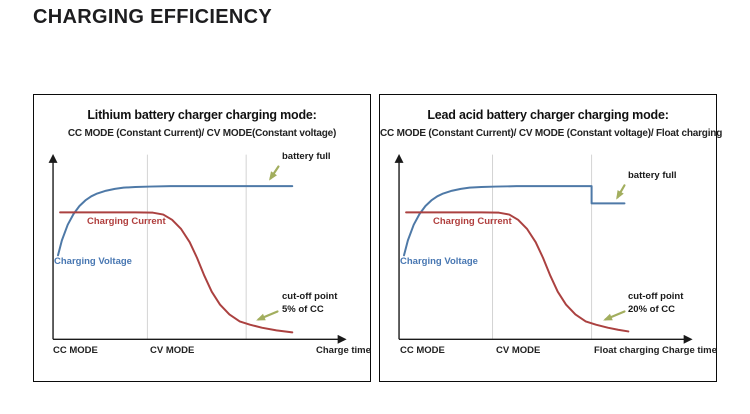  I want to click on cutoff-label-line2: 5% of CC, so click(303, 309).